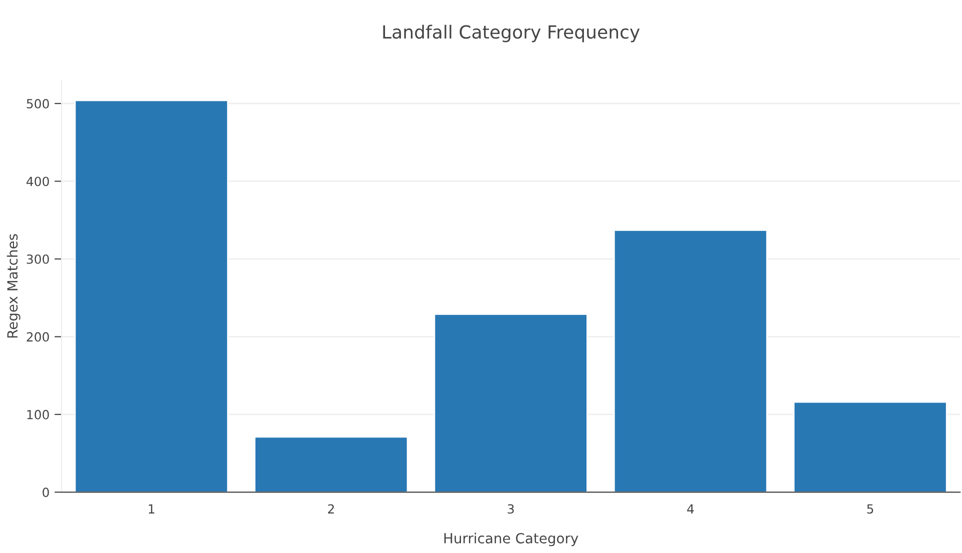 This screenshot has width=962, height=553. What do you see at coordinates (38, 415) in the screenshot?
I see `y-tick-label: 100` at bounding box center [38, 415].